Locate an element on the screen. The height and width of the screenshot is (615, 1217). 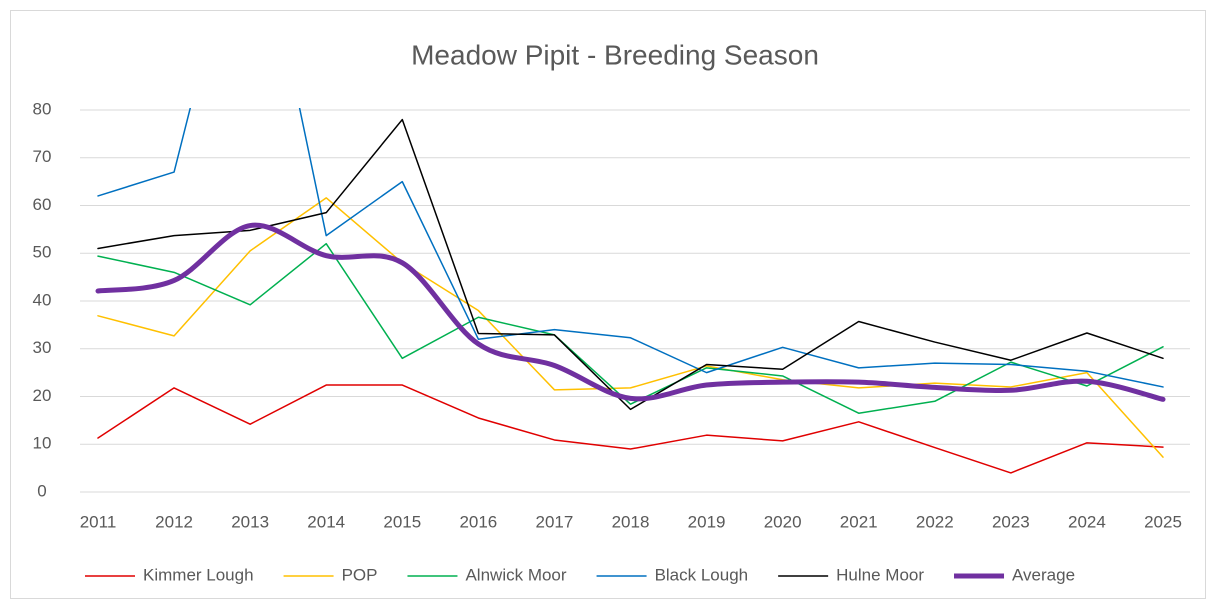
y-tick-label: 40 is located at coordinates (42, 299).